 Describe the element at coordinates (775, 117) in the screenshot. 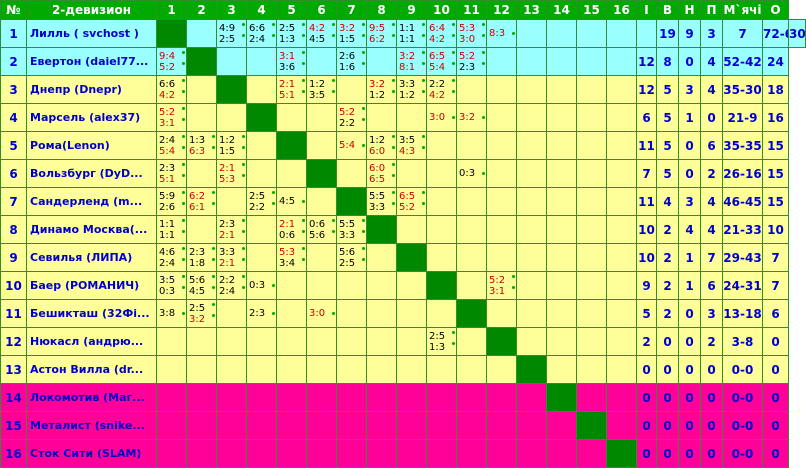

I see `stat-points: 16` at that location.